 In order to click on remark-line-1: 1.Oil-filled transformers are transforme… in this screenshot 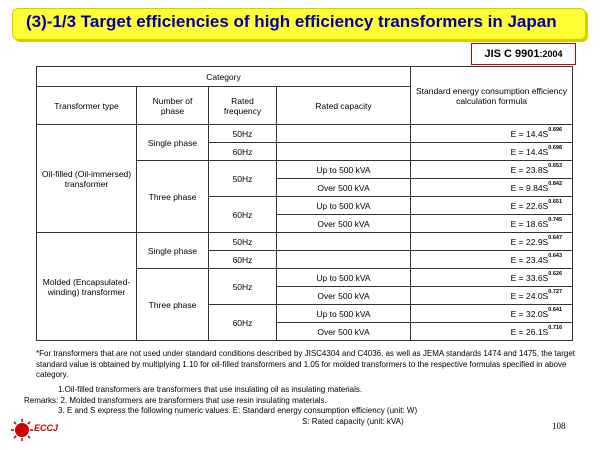, I will do `click(210, 389)`.